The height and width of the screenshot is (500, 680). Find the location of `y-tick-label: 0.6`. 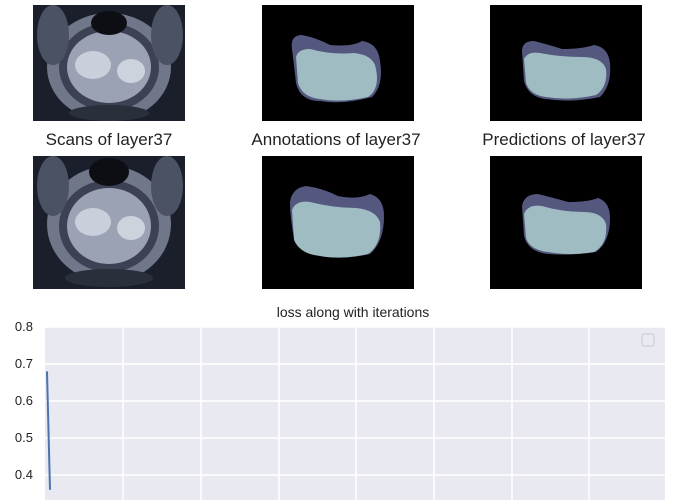

y-tick-label: 0.6 is located at coordinates (24, 400).